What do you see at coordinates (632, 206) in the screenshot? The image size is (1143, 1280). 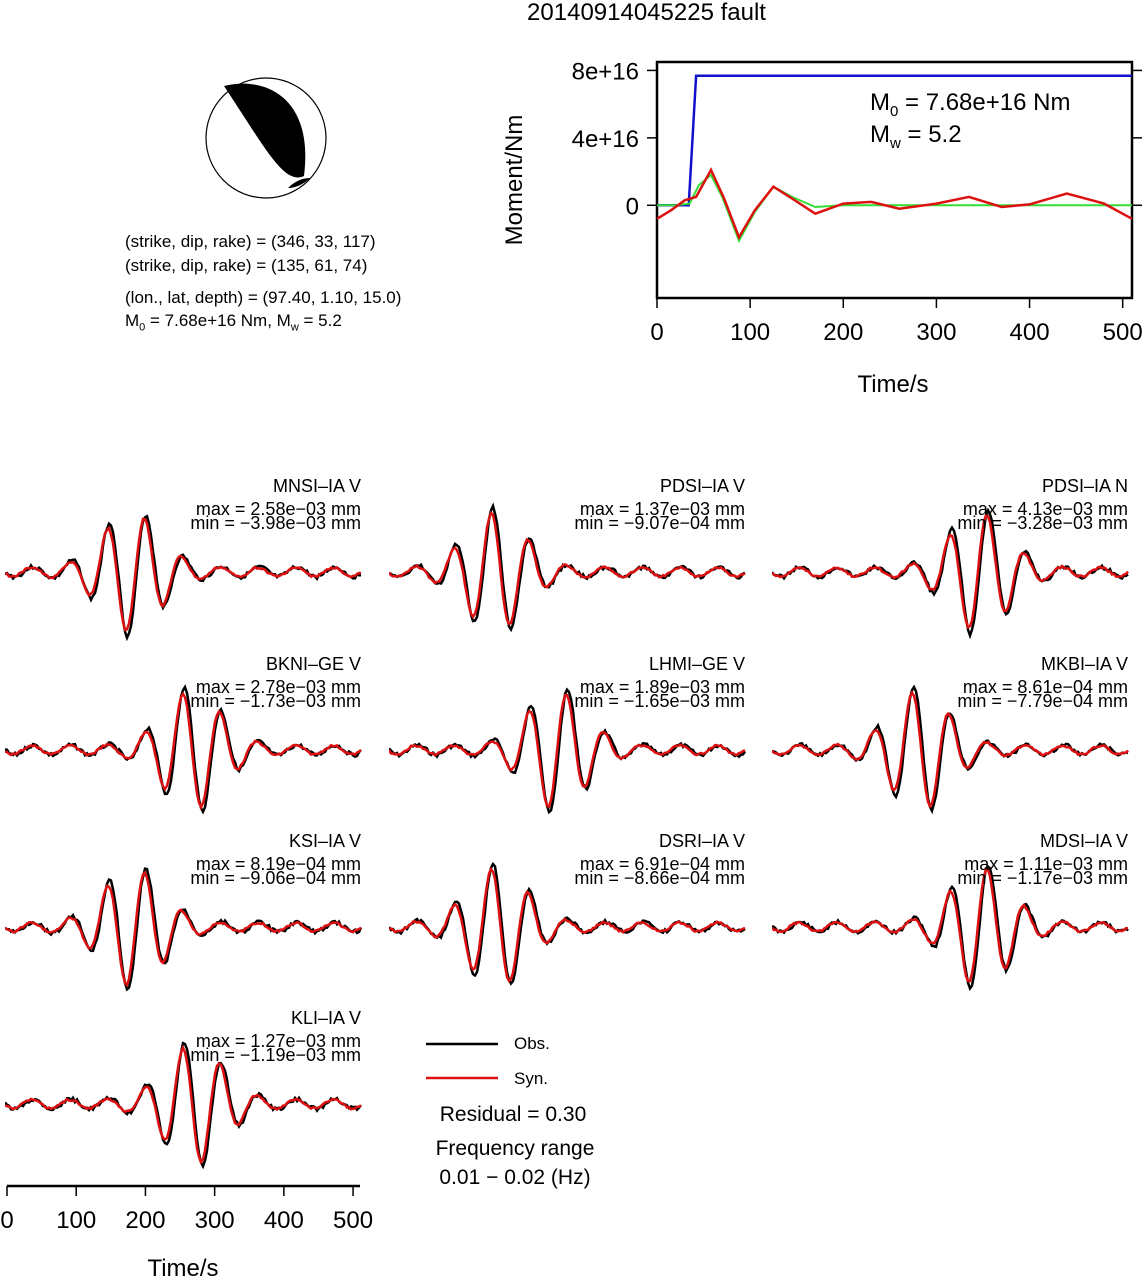 I see `y-tick-label: 0` at bounding box center [632, 206].